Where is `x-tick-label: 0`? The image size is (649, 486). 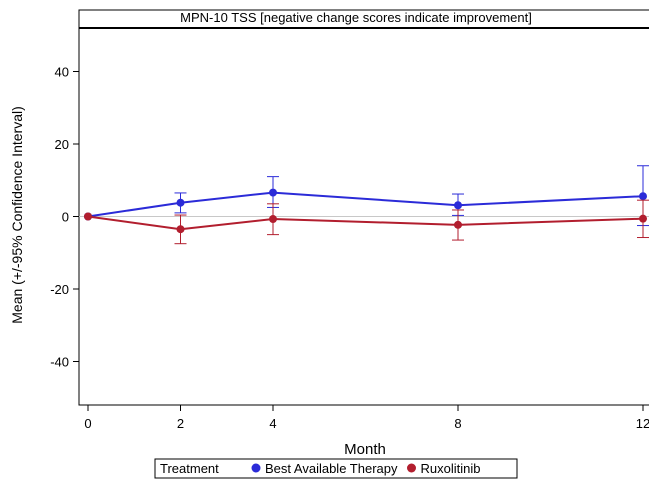 x-tick-label: 0 is located at coordinates (87, 423).